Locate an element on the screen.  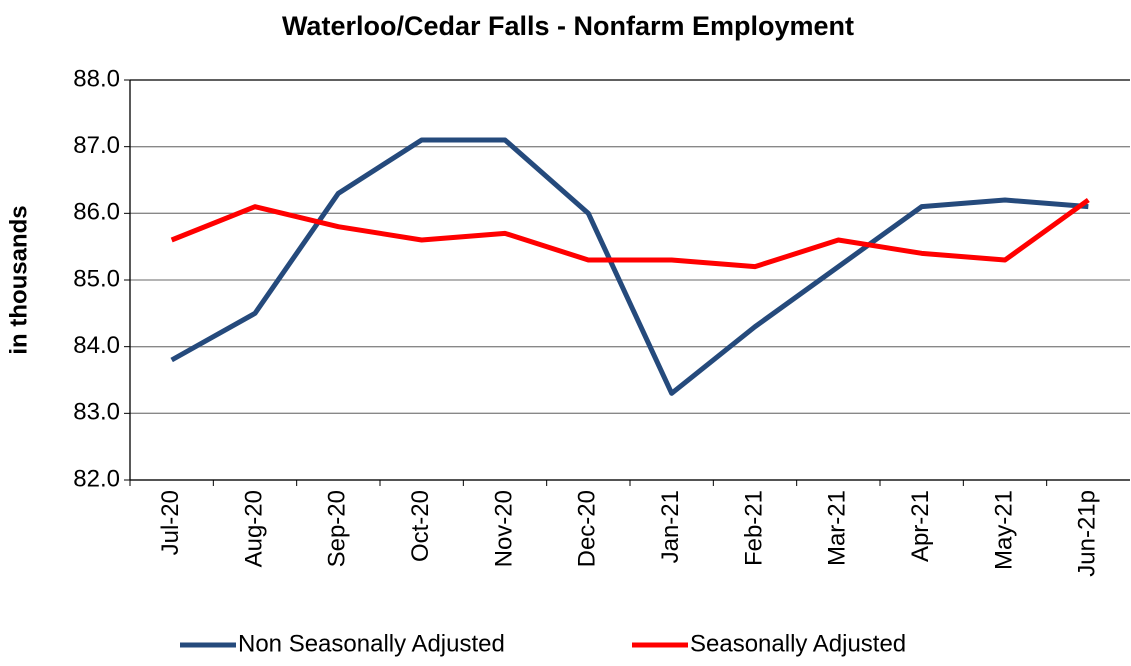
x-tick-label: Feb-21 is located at coordinates (753, 528).